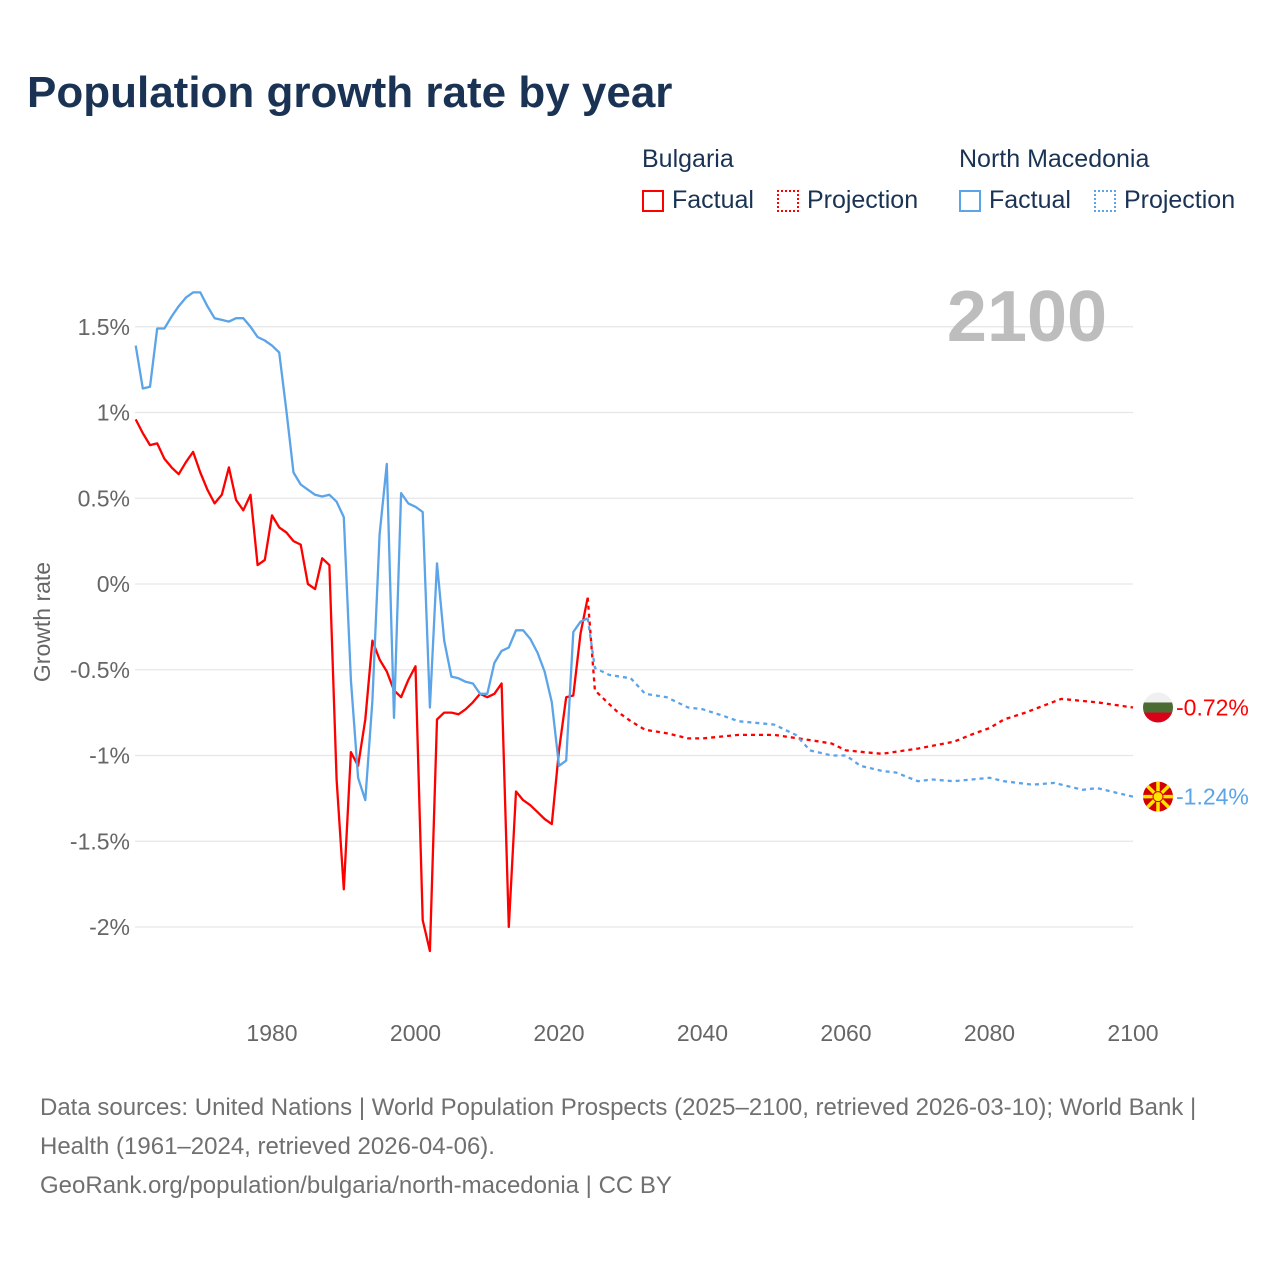 The image size is (1280, 1280). Describe the element at coordinates (415, 1033) in the screenshot. I see `x-tick-label: 2000` at that location.